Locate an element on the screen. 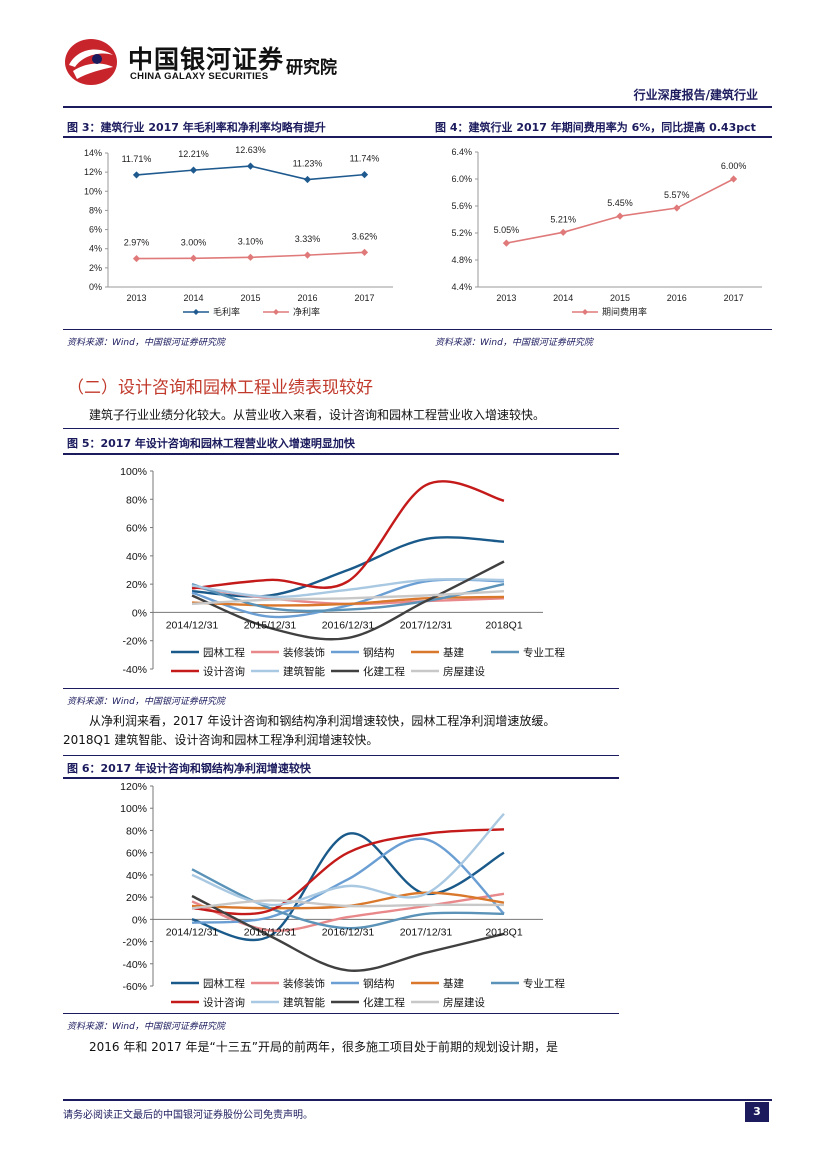  fig3-legend-label: 毛利率 is located at coordinates (226, 311).